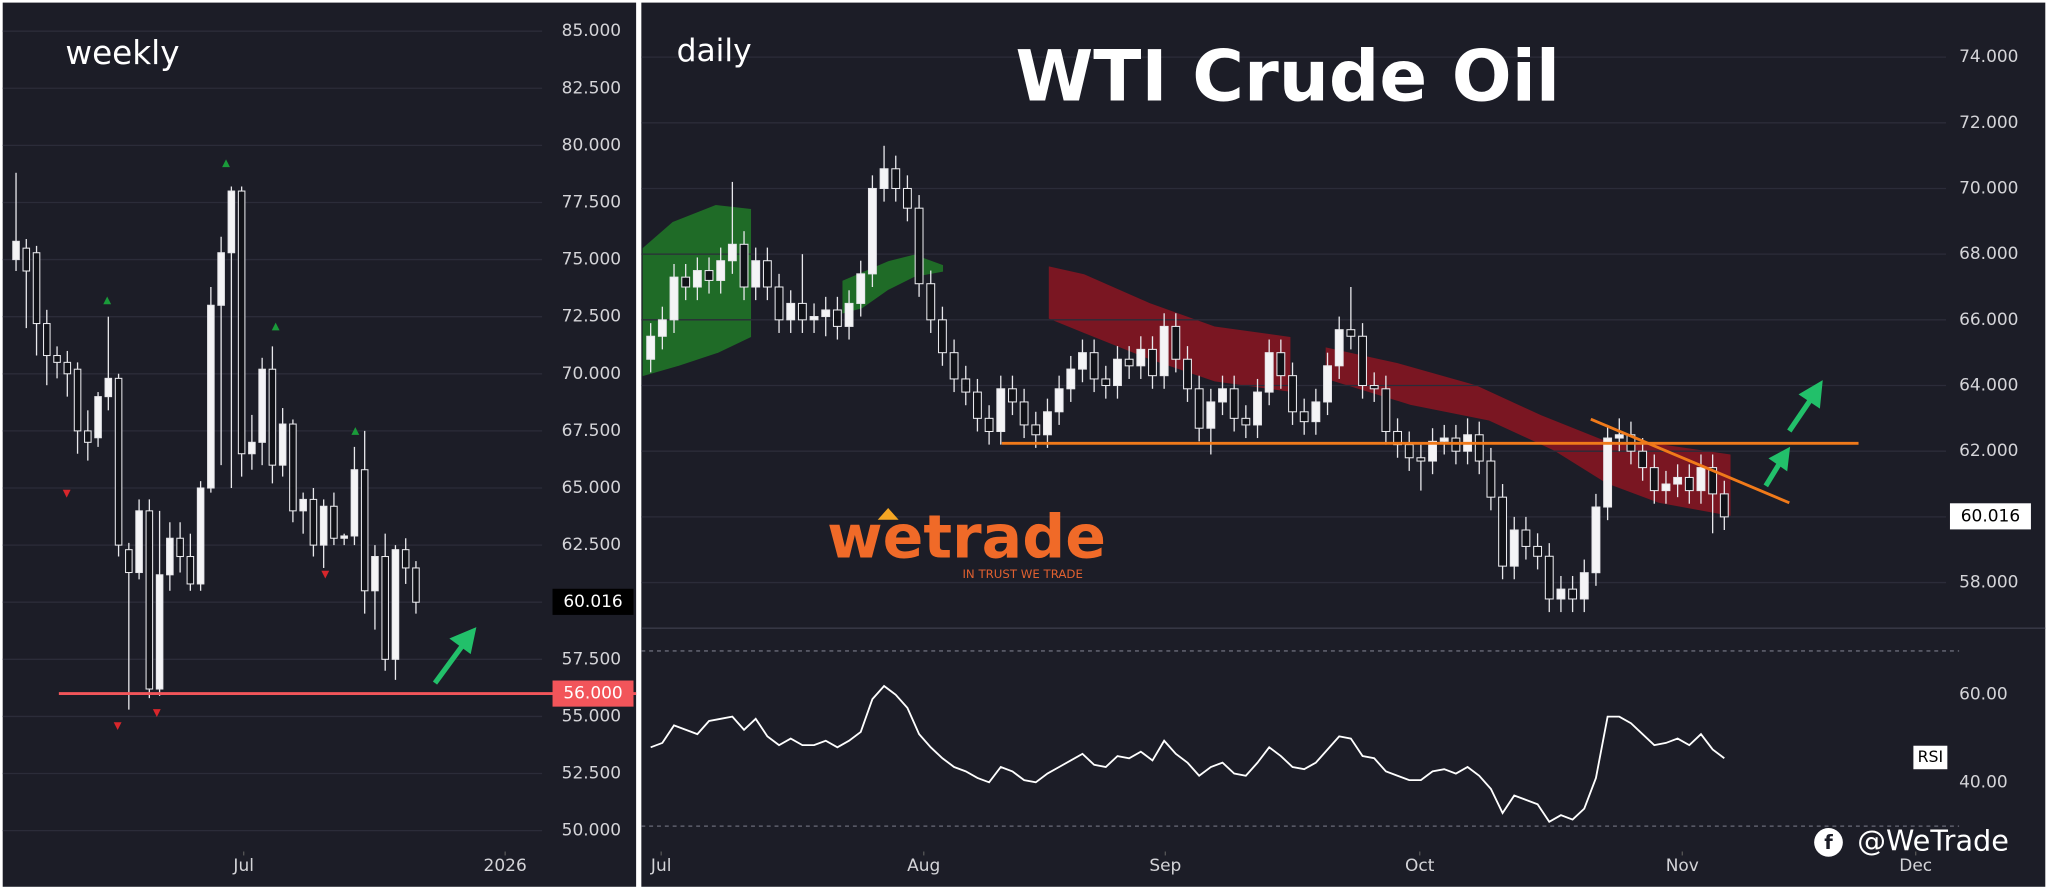  What do you see at coordinates (591, 831) in the screenshot?
I see `y-tick-label: 50.000` at bounding box center [591, 831].